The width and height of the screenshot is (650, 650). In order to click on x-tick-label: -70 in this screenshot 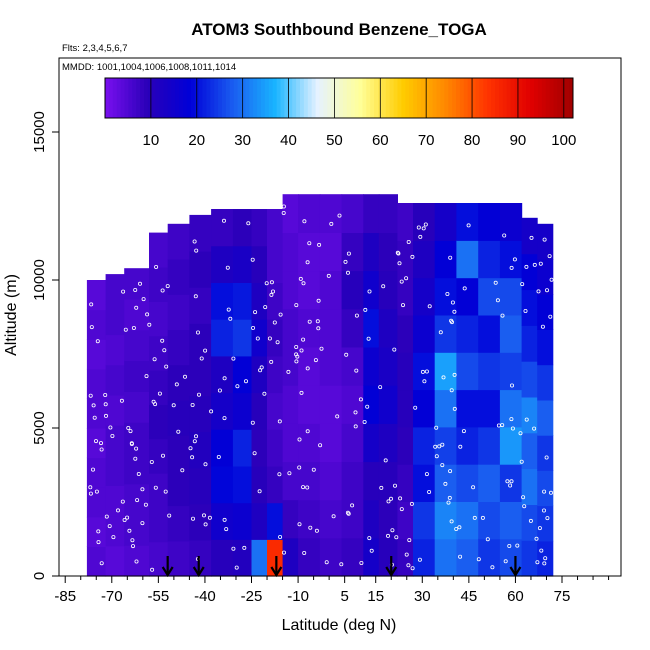, I will do `click(112, 596)`.